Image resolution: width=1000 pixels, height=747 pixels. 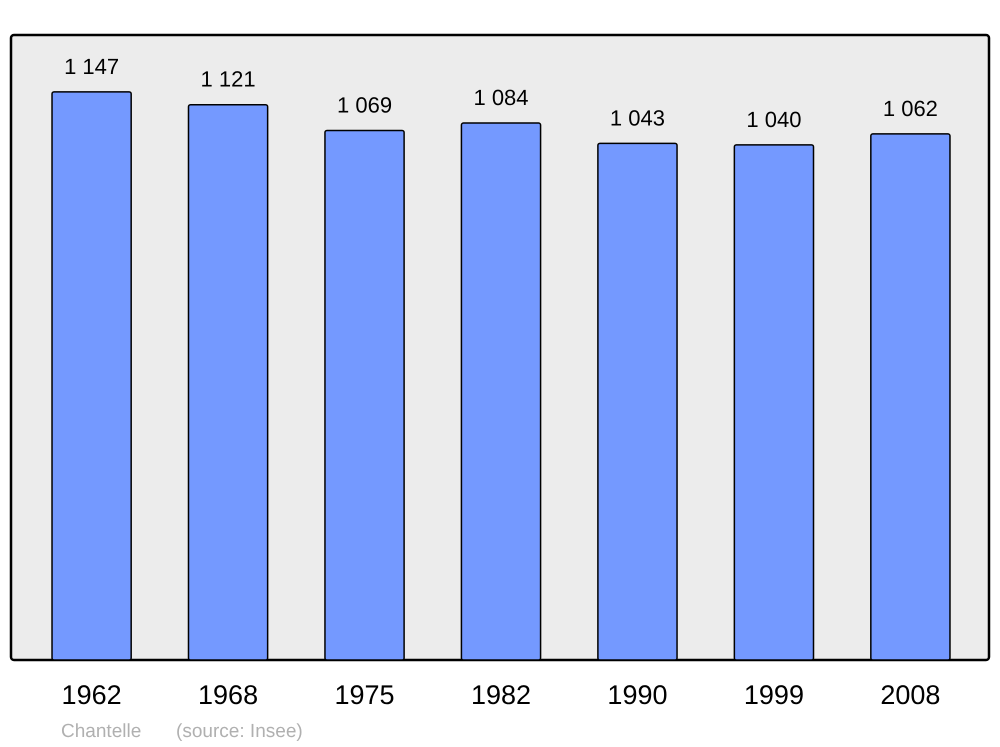 What do you see at coordinates (910, 695) in the screenshot?
I see `x-tick-label: 2008` at bounding box center [910, 695].